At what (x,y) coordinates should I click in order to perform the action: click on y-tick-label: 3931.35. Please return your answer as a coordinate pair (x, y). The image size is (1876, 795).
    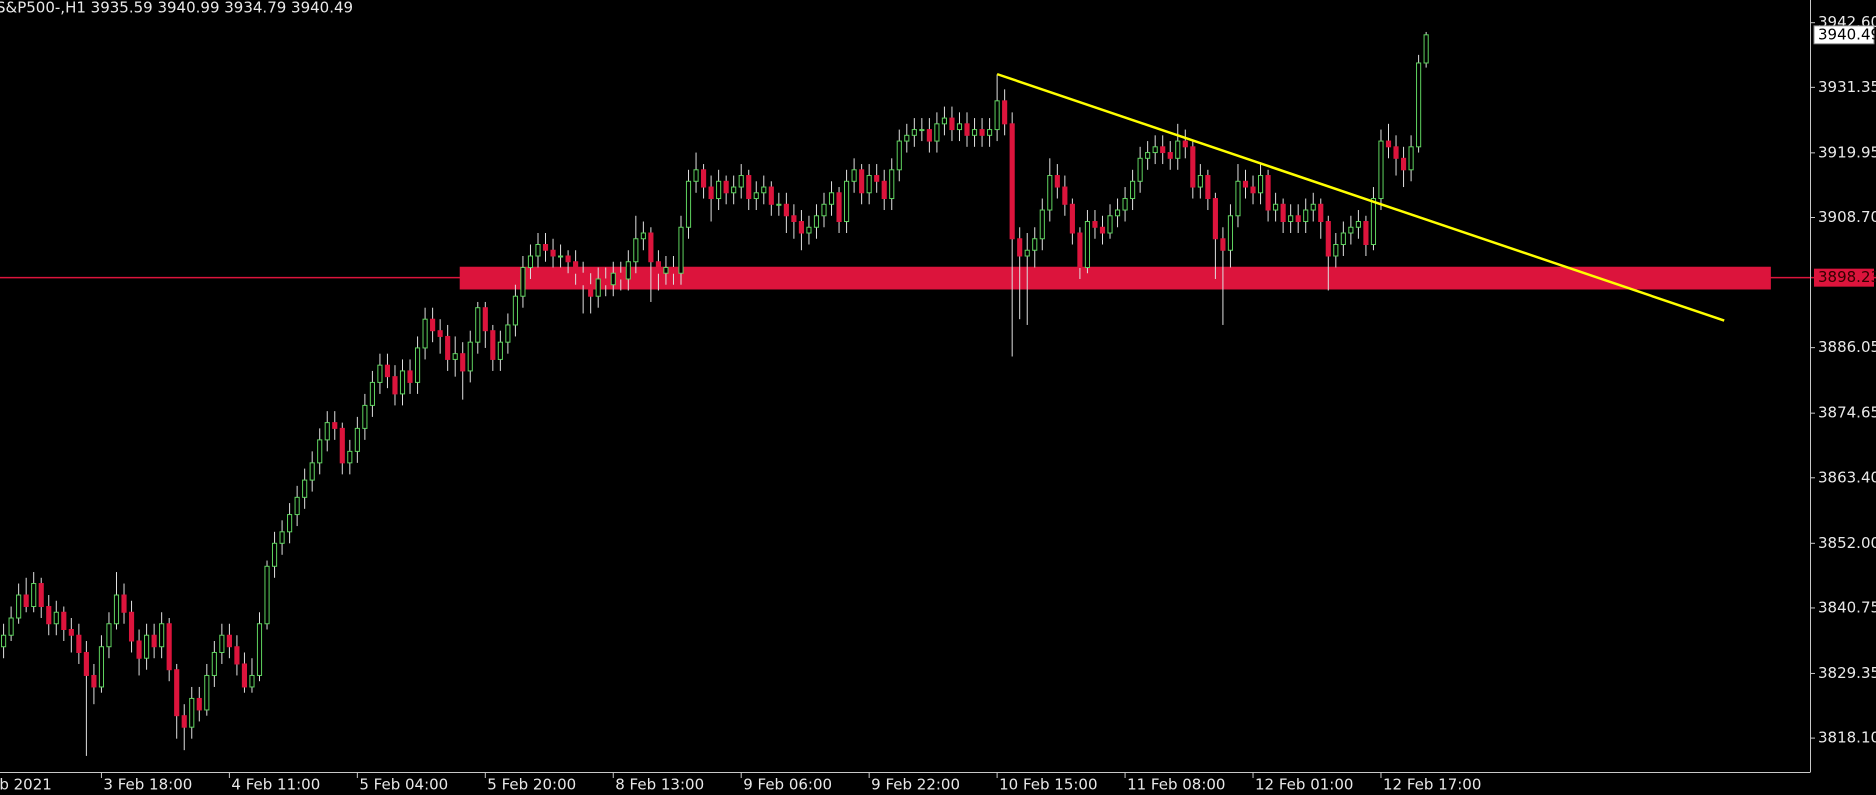
    Looking at the image, I should click on (1847, 87).